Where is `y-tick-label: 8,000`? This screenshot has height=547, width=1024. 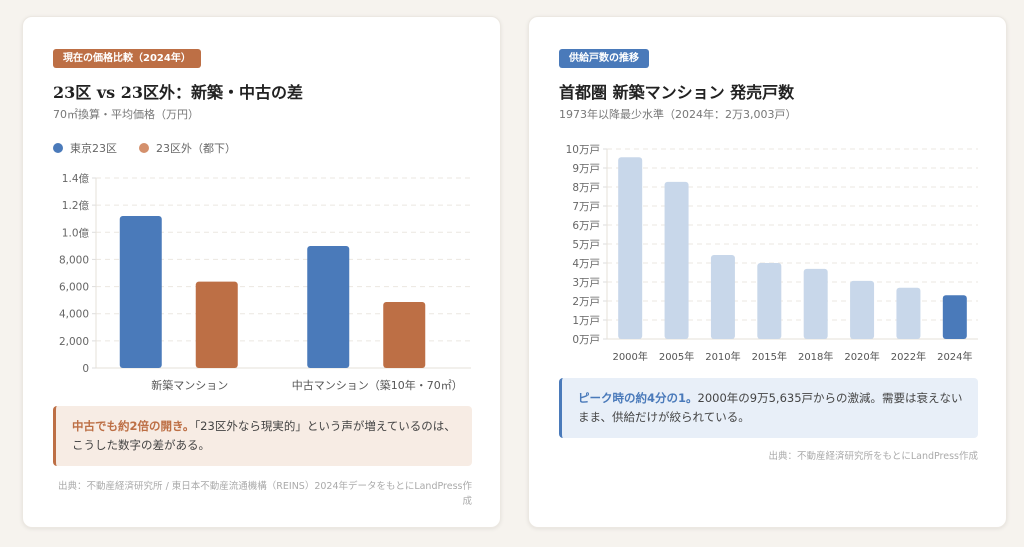 y-tick-label: 8,000 is located at coordinates (74, 260).